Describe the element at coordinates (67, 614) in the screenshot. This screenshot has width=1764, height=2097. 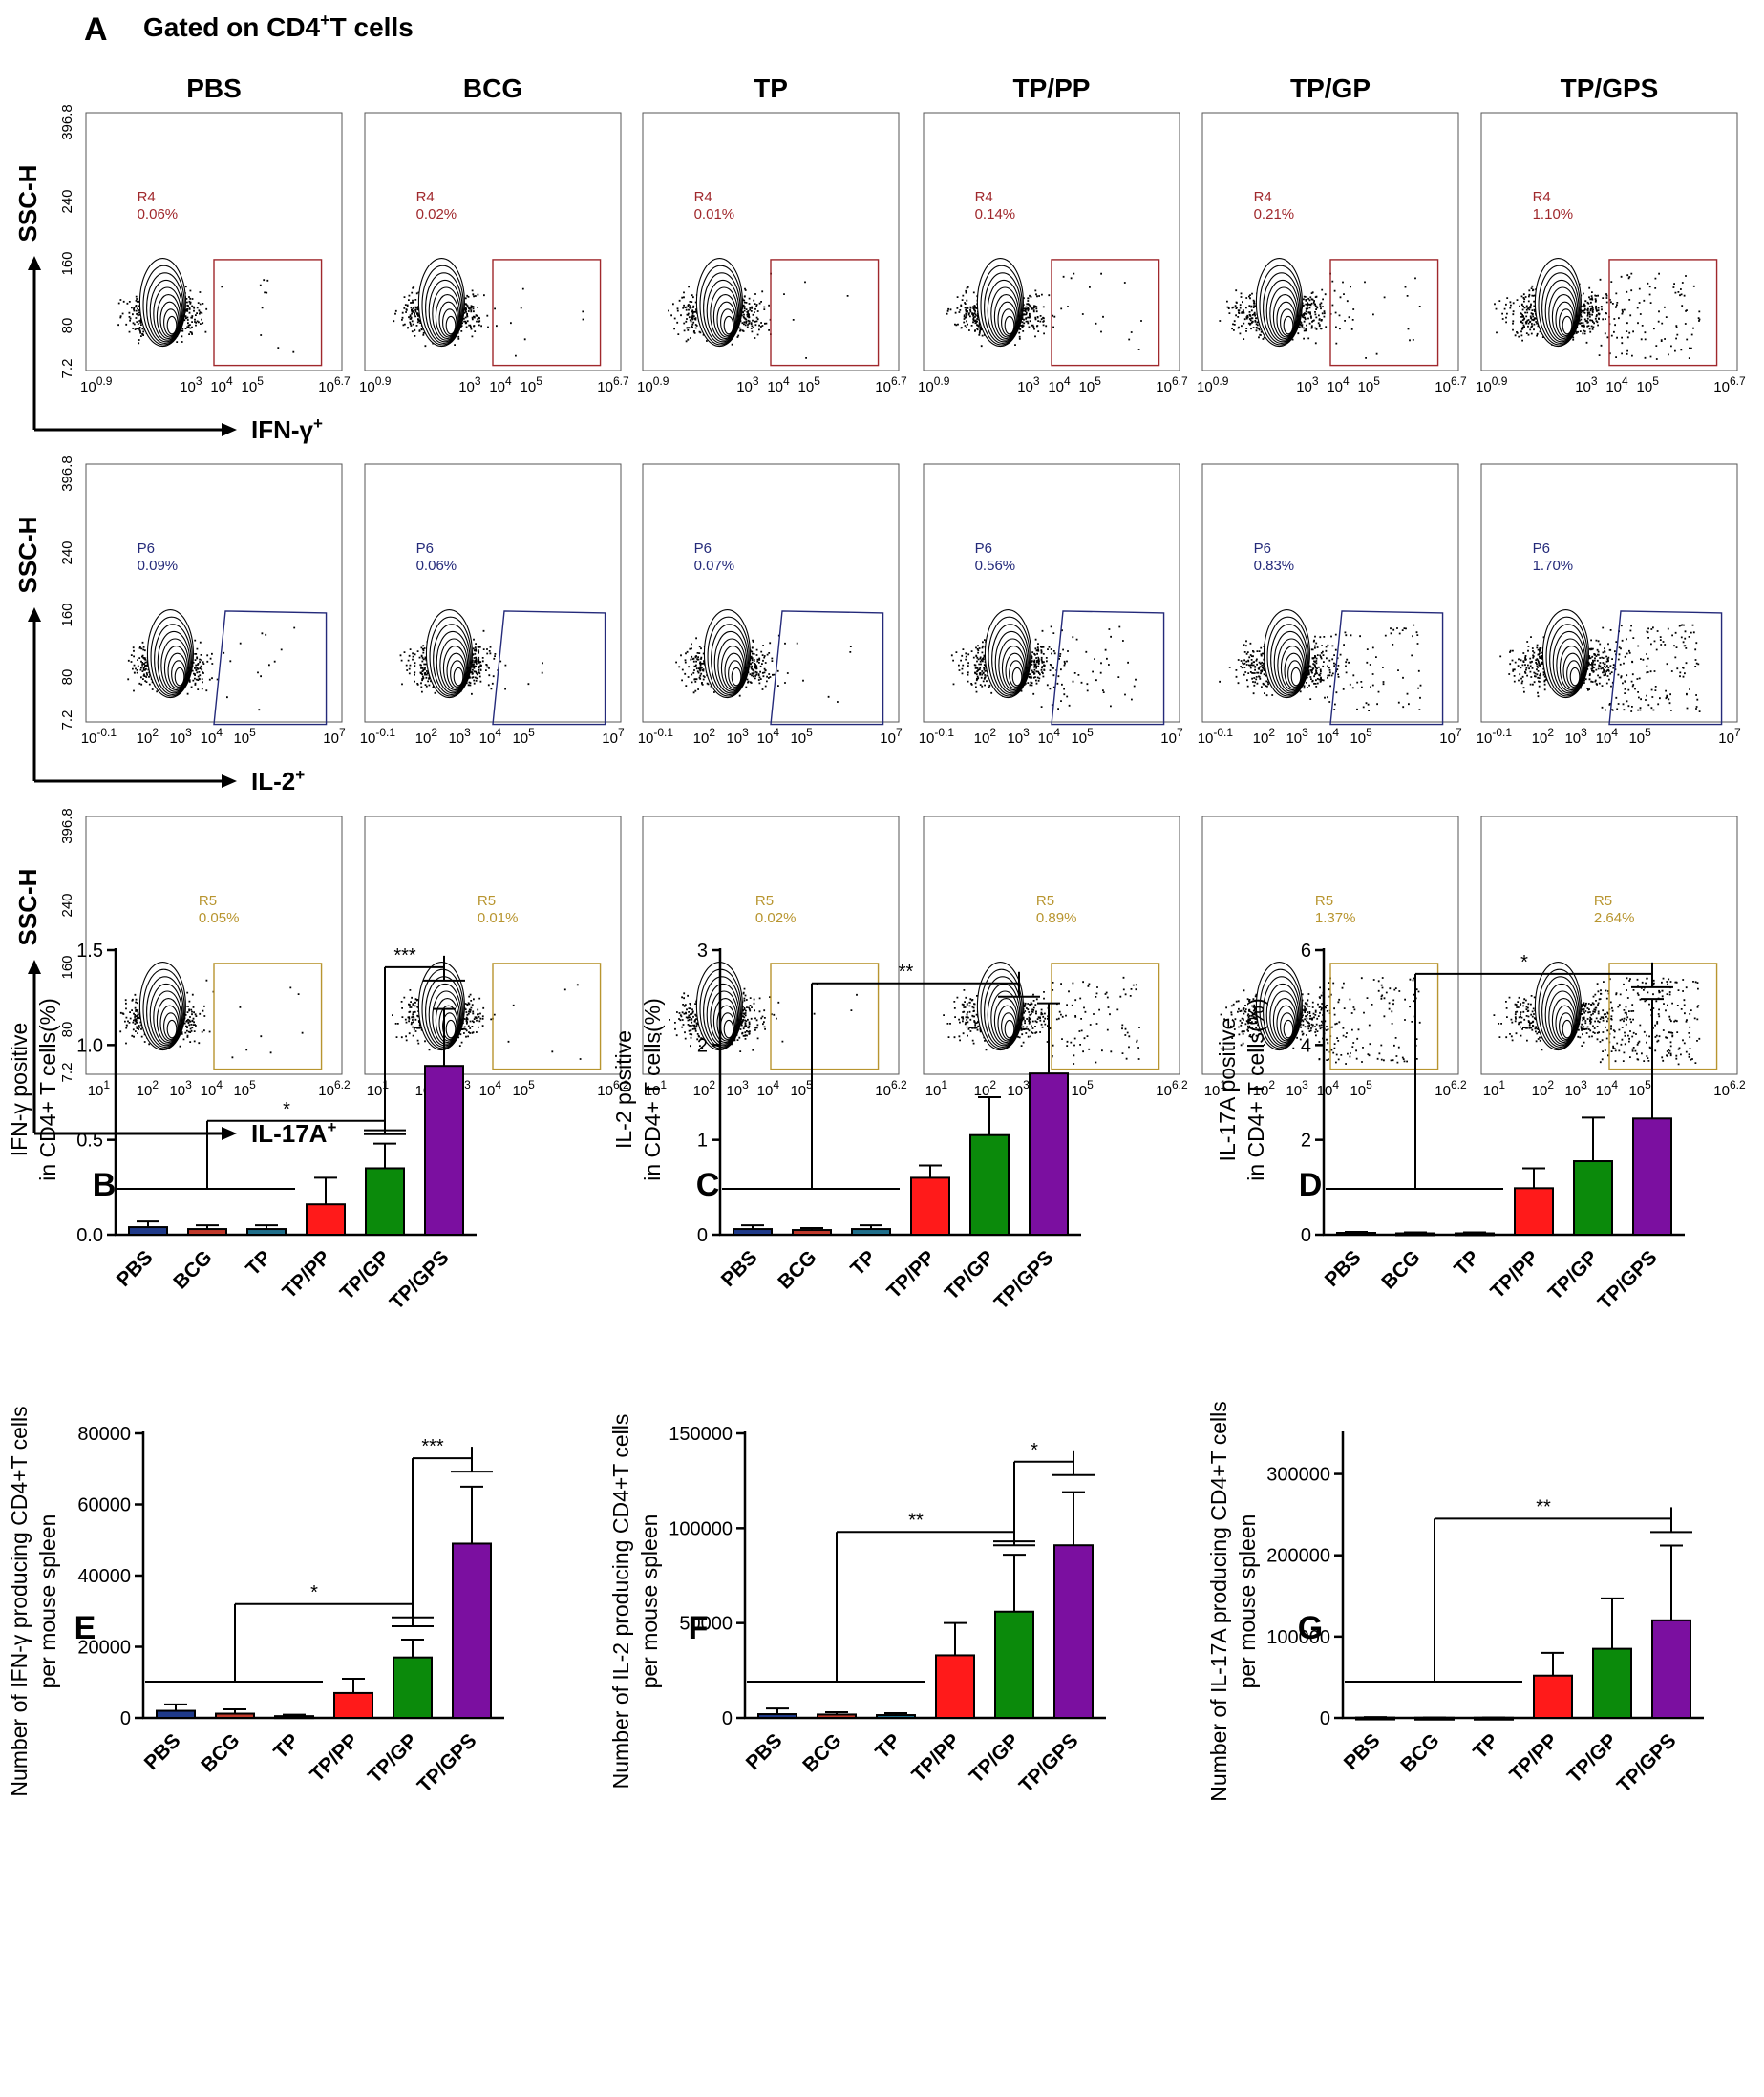
I see `y-tick-label: 160` at that location.